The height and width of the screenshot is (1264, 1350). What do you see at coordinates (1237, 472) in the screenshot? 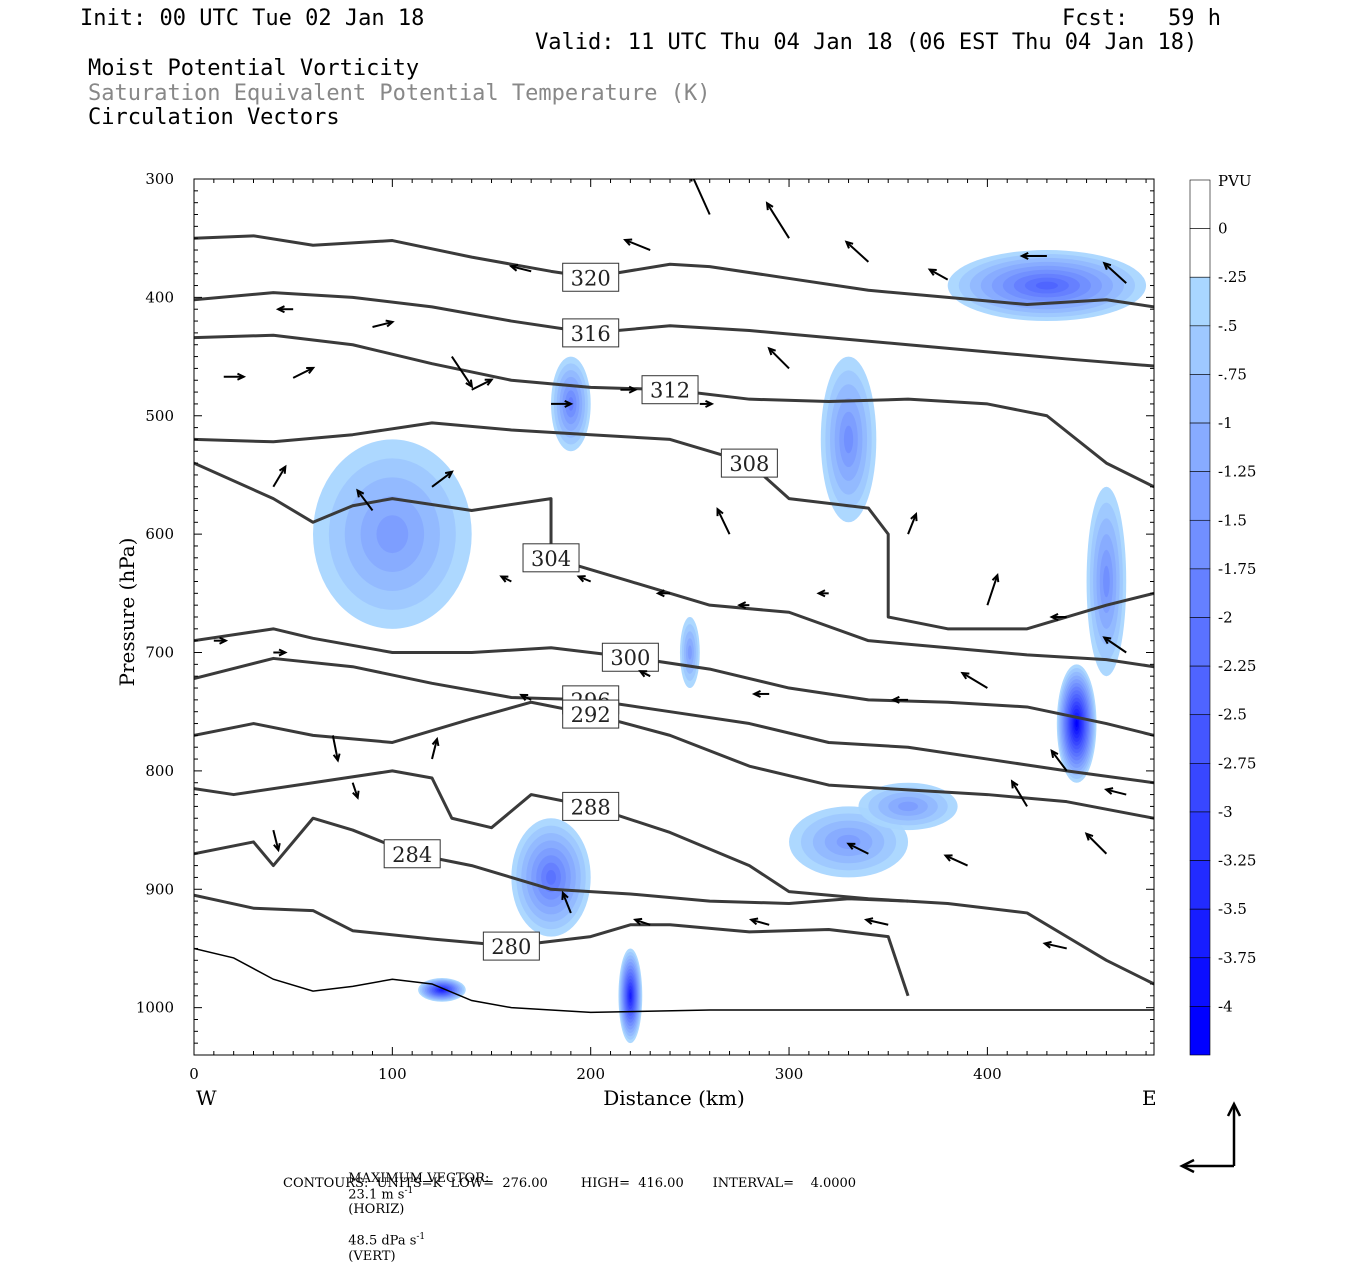
I see `colorbar-level-label: -1.25` at bounding box center [1237, 472].